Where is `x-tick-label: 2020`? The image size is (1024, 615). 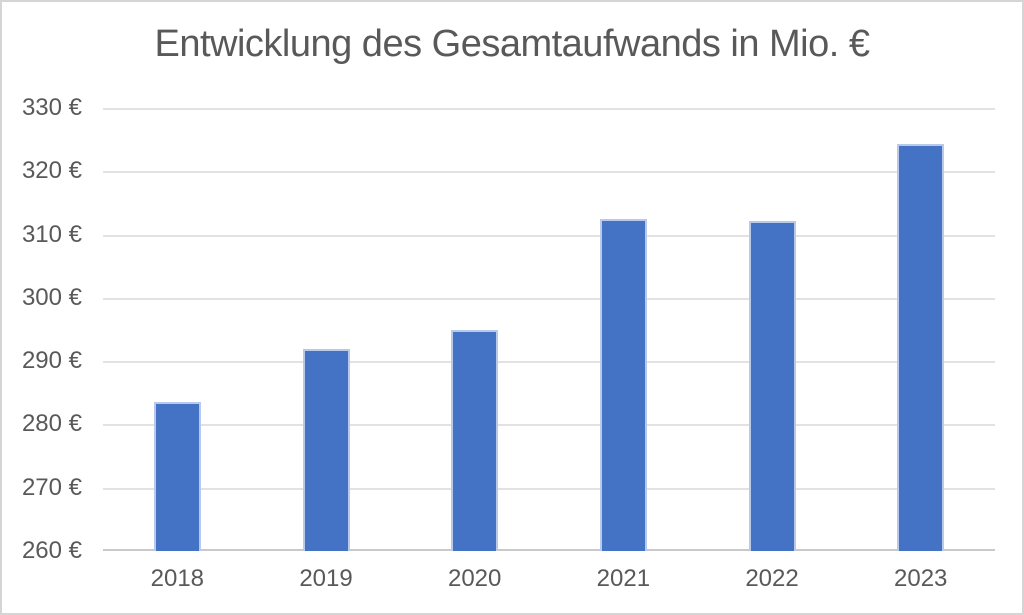 x-tick-label: 2020 is located at coordinates (474, 578).